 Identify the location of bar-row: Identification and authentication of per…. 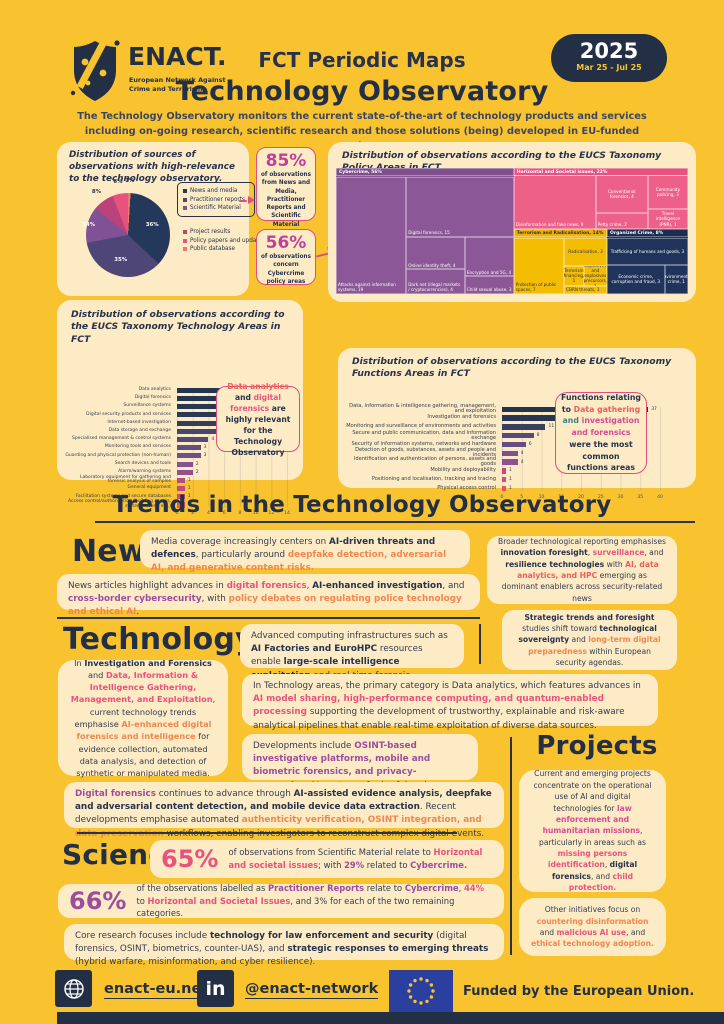
(517, 461).